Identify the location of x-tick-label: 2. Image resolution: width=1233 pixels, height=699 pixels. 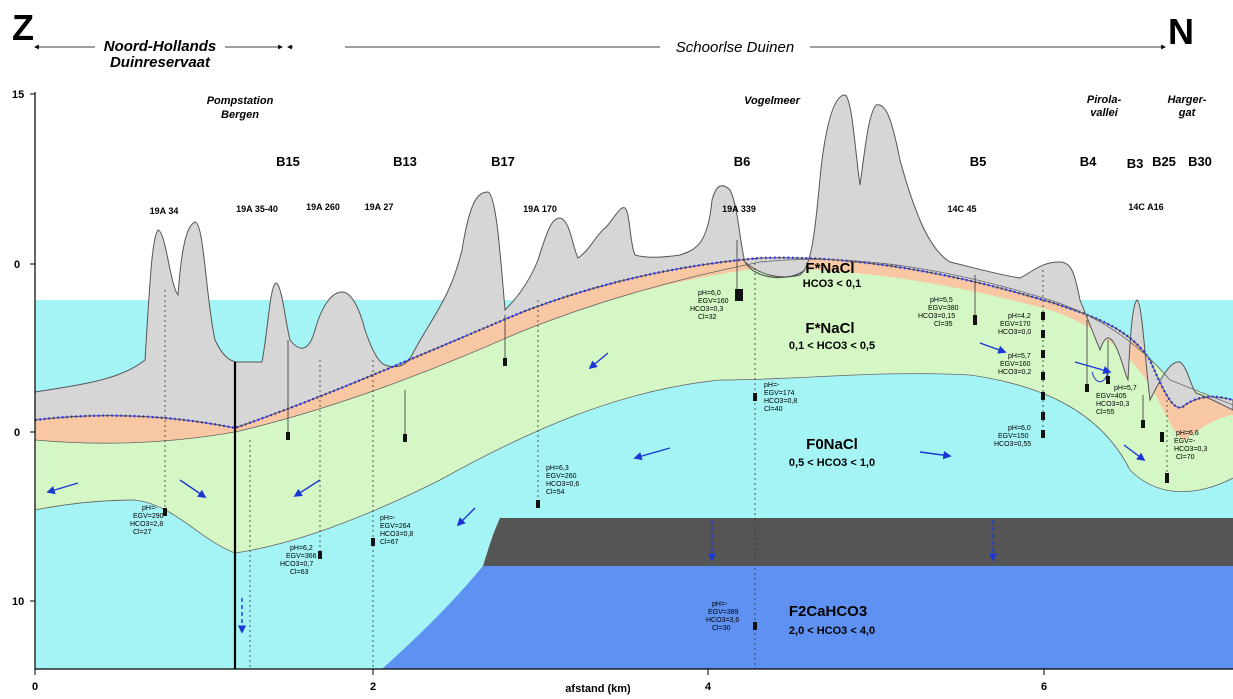
(373, 687).